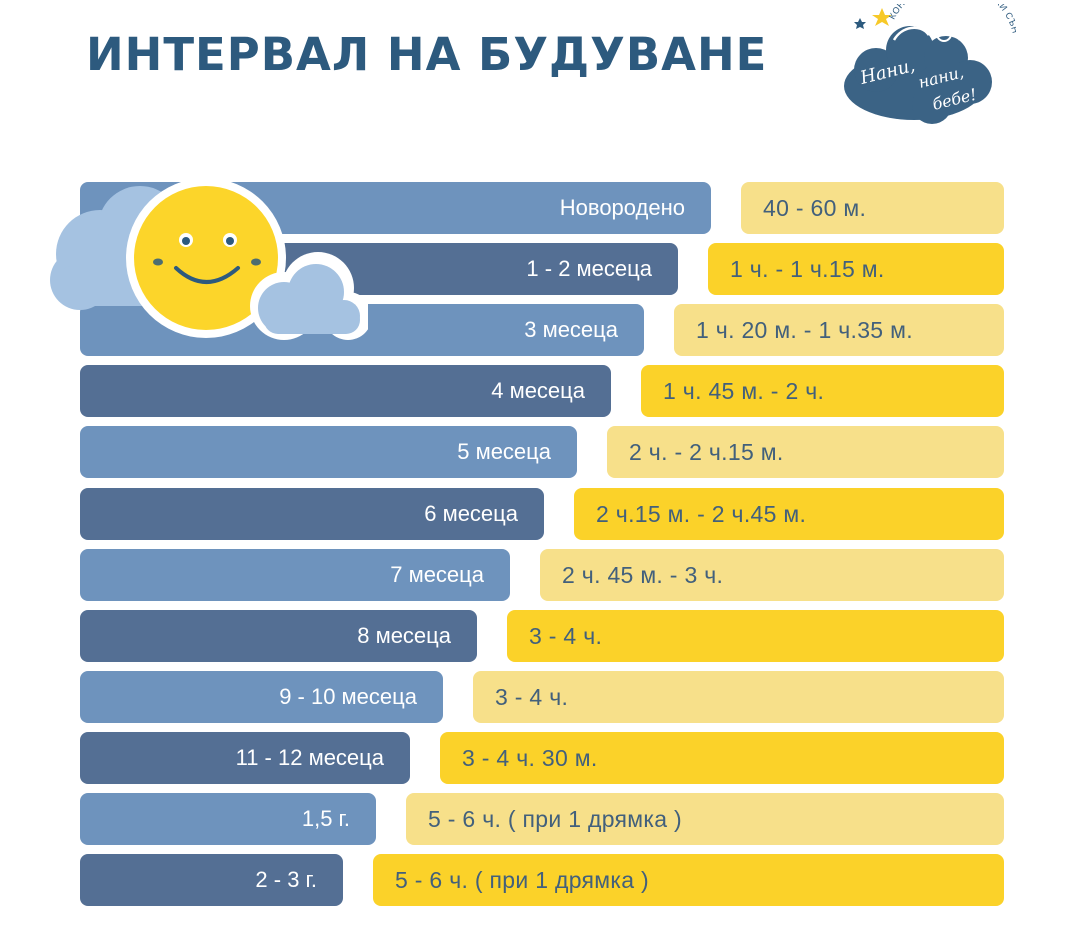  Describe the element at coordinates (309, 296) in the screenshot. I see `front-cloud-icon` at that location.